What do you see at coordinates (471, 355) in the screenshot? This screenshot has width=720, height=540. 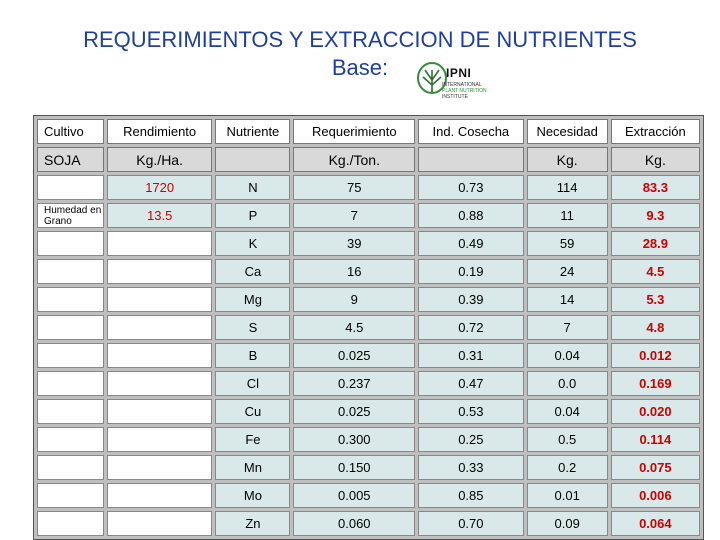 I see `harvest-index-cell: 0.31` at bounding box center [471, 355].